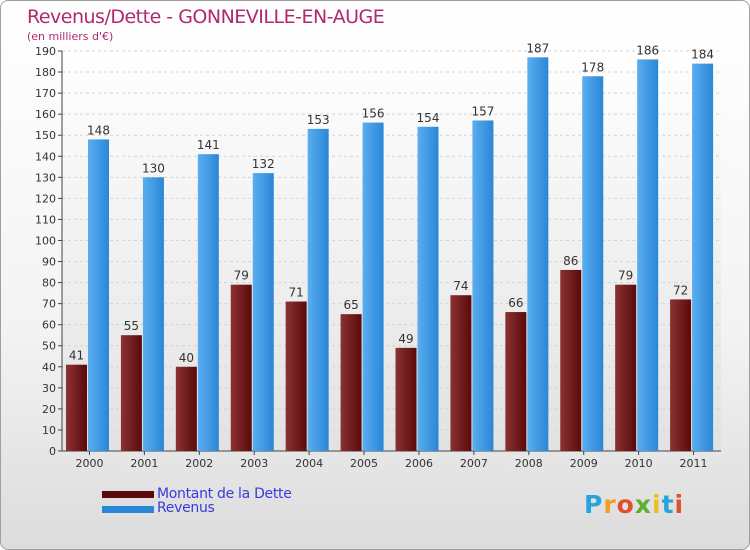  What do you see at coordinates (49, 283) in the screenshot?
I see `y-tick-label: 80` at bounding box center [49, 283].